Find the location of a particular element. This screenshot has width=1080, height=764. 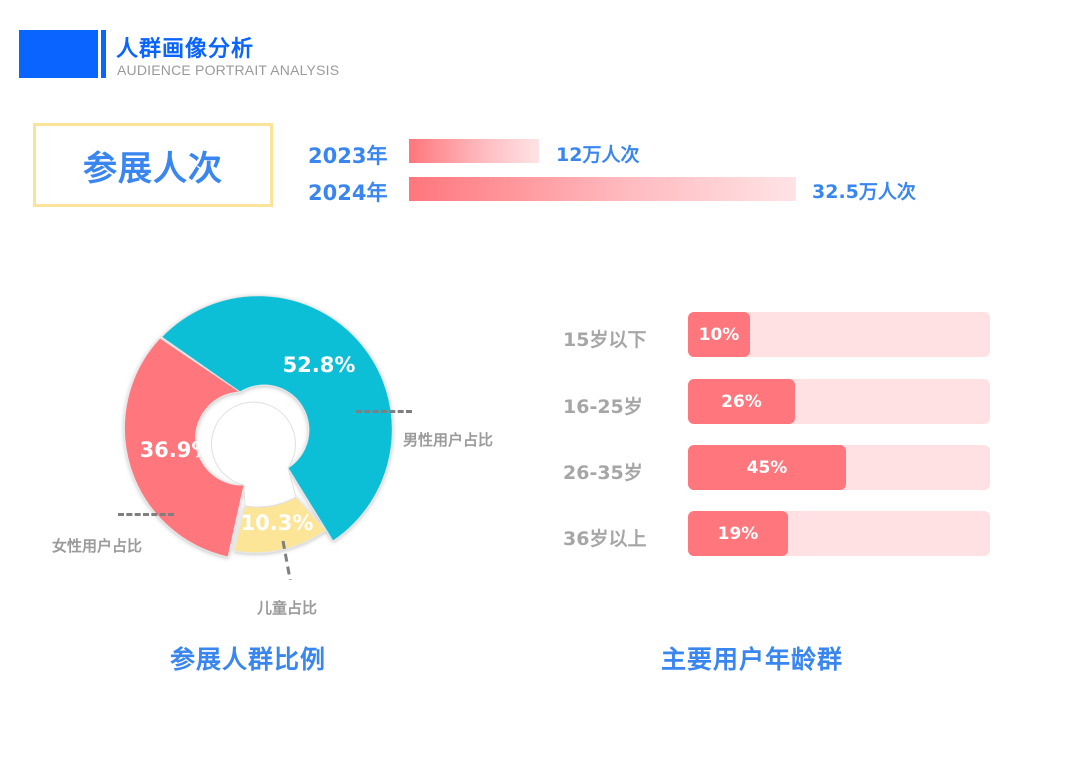

donut-segment-male is located at coordinates (276, 418).